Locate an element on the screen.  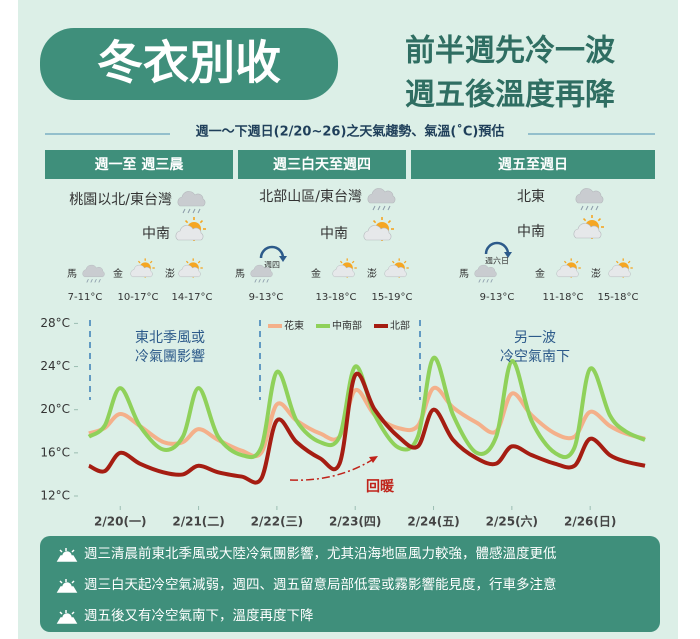
island-temp: 11-18°C is located at coordinates (562, 297).